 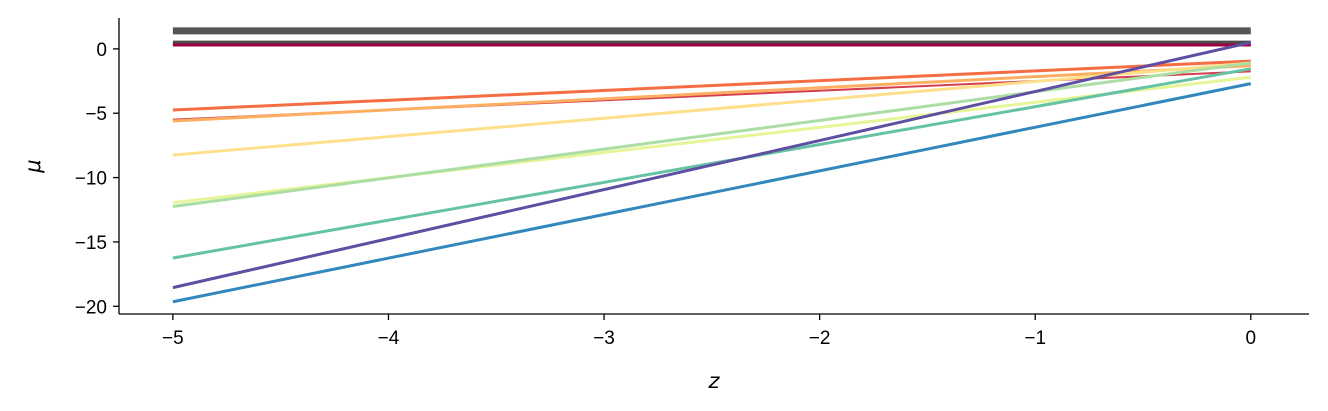 I want to click on x-tick-label: −4, so click(x=389, y=338).